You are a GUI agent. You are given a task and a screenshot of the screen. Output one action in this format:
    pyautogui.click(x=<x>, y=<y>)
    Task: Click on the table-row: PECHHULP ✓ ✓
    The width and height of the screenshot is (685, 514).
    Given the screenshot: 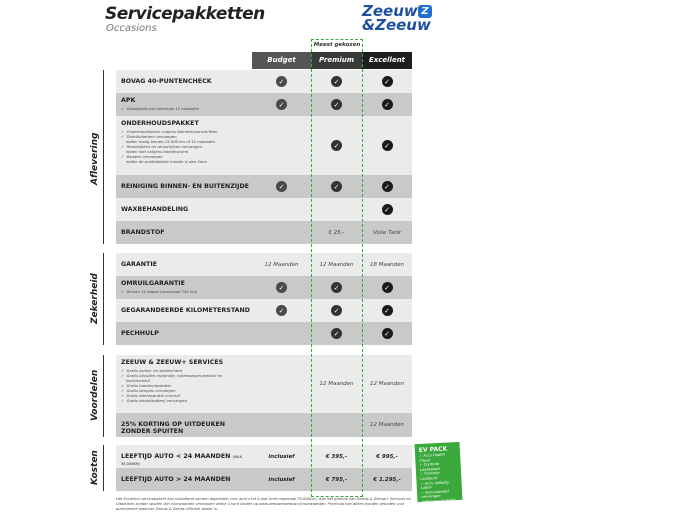 What is the action you would take?
    pyautogui.click(x=264, y=333)
    